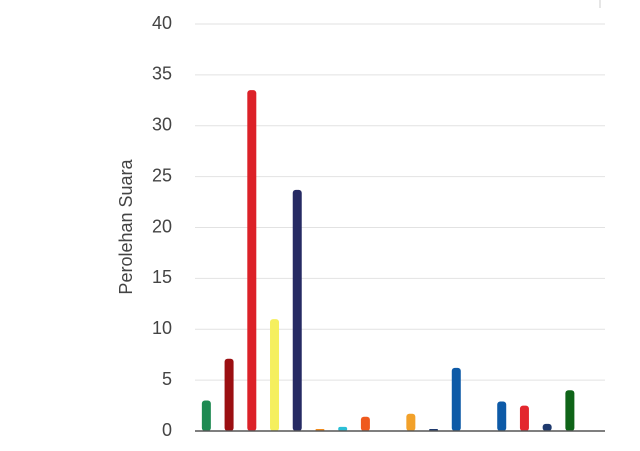 This screenshot has height=451, width=640. Describe the element at coordinates (162, 175) in the screenshot. I see `y-tick-label: 25` at that location.